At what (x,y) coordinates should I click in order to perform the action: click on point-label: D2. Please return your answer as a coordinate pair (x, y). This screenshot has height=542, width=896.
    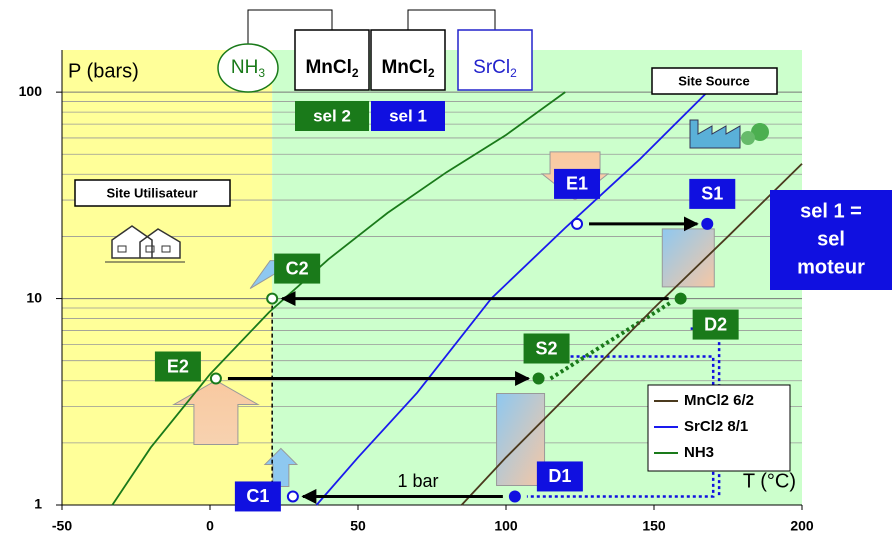
    Looking at the image, I should click on (715, 324).